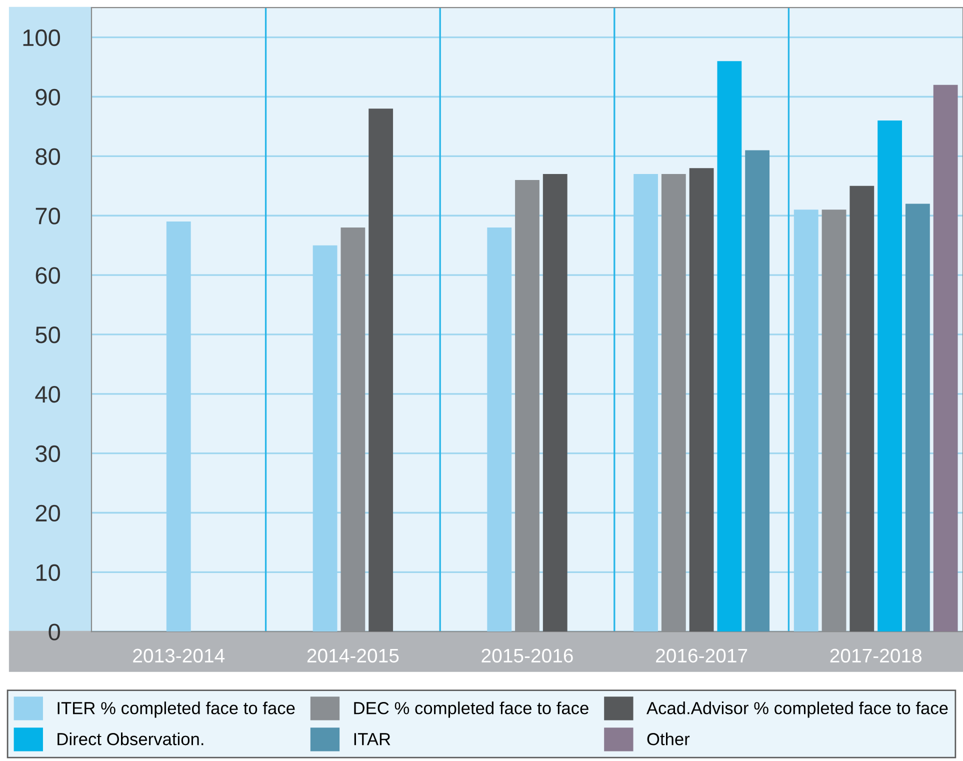  Describe the element at coordinates (372, 739) in the screenshot. I see `legend-label: ITAR` at that location.